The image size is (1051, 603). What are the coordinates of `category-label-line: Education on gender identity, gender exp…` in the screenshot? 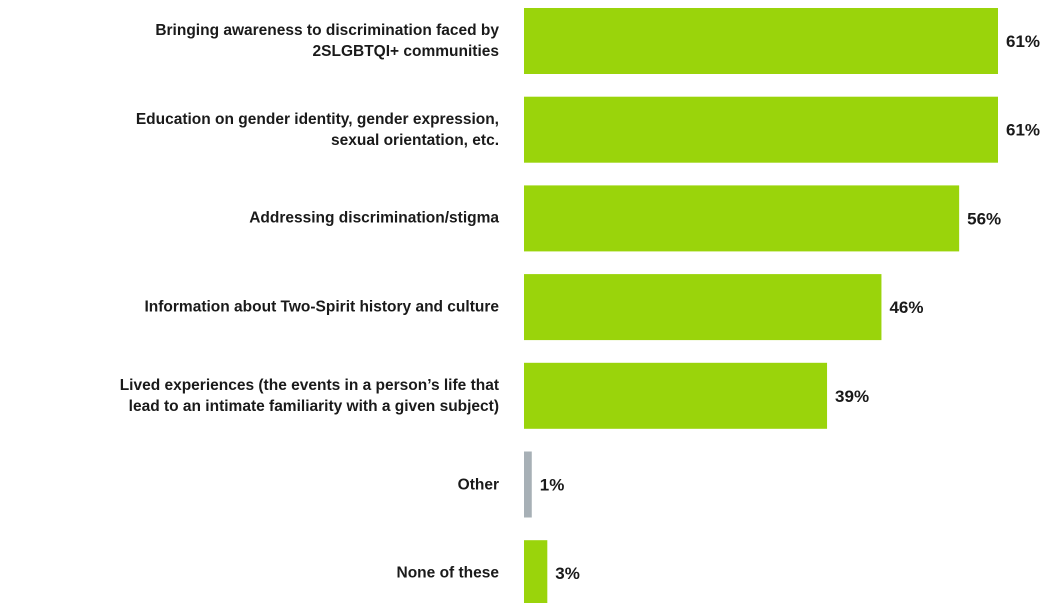 It's located at (317, 119).